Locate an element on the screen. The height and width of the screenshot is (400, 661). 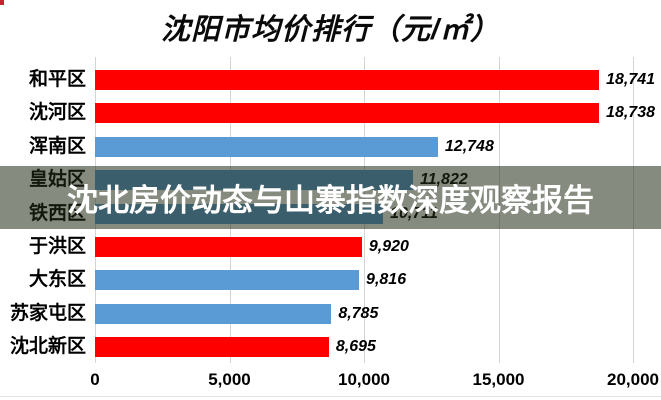
bottom-divider is located at coordinates (330, 396).